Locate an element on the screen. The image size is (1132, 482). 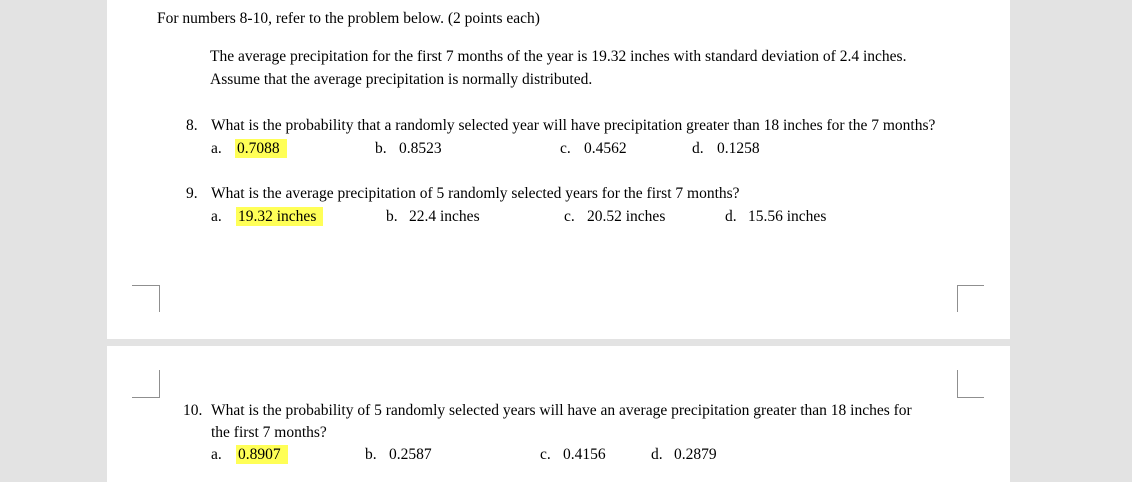
option-9a-letter: a. is located at coordinates (216, 216).